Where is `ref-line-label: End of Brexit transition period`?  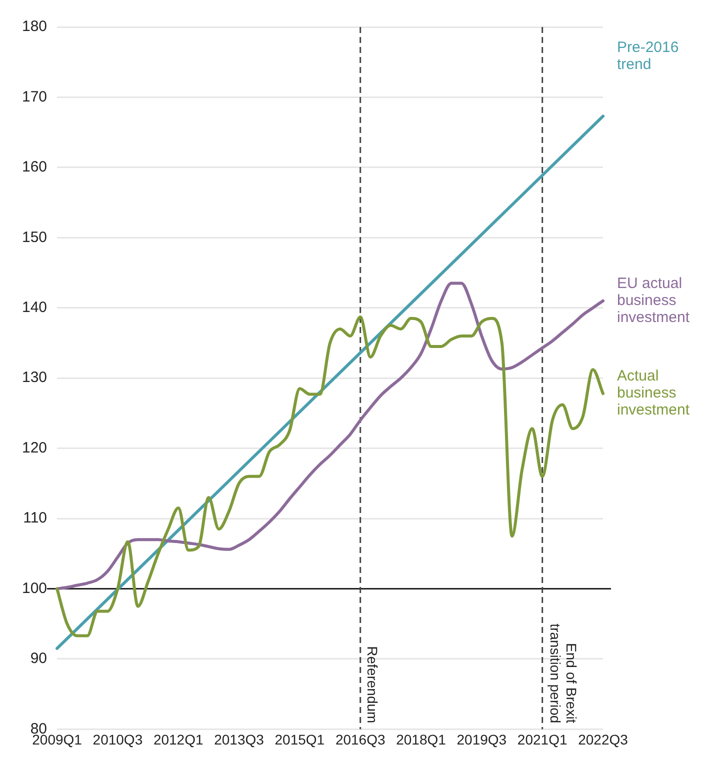
ref-line-label: End of Brexit transition period is located at coordinates (563, 674).